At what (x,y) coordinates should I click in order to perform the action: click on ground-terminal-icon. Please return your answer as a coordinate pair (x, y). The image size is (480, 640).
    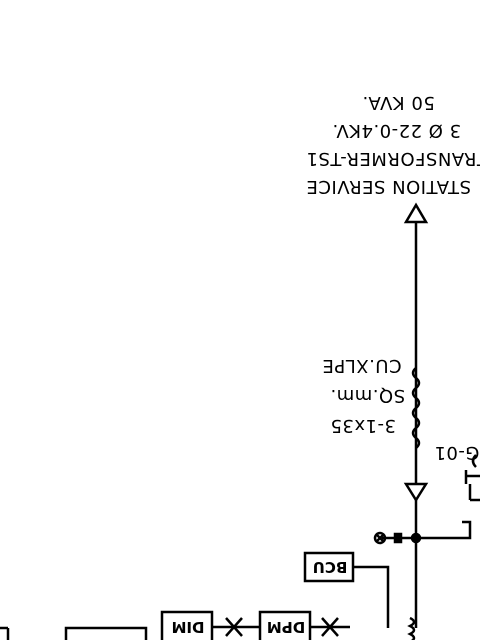
    Looking at the image, I should click on (380, 538).